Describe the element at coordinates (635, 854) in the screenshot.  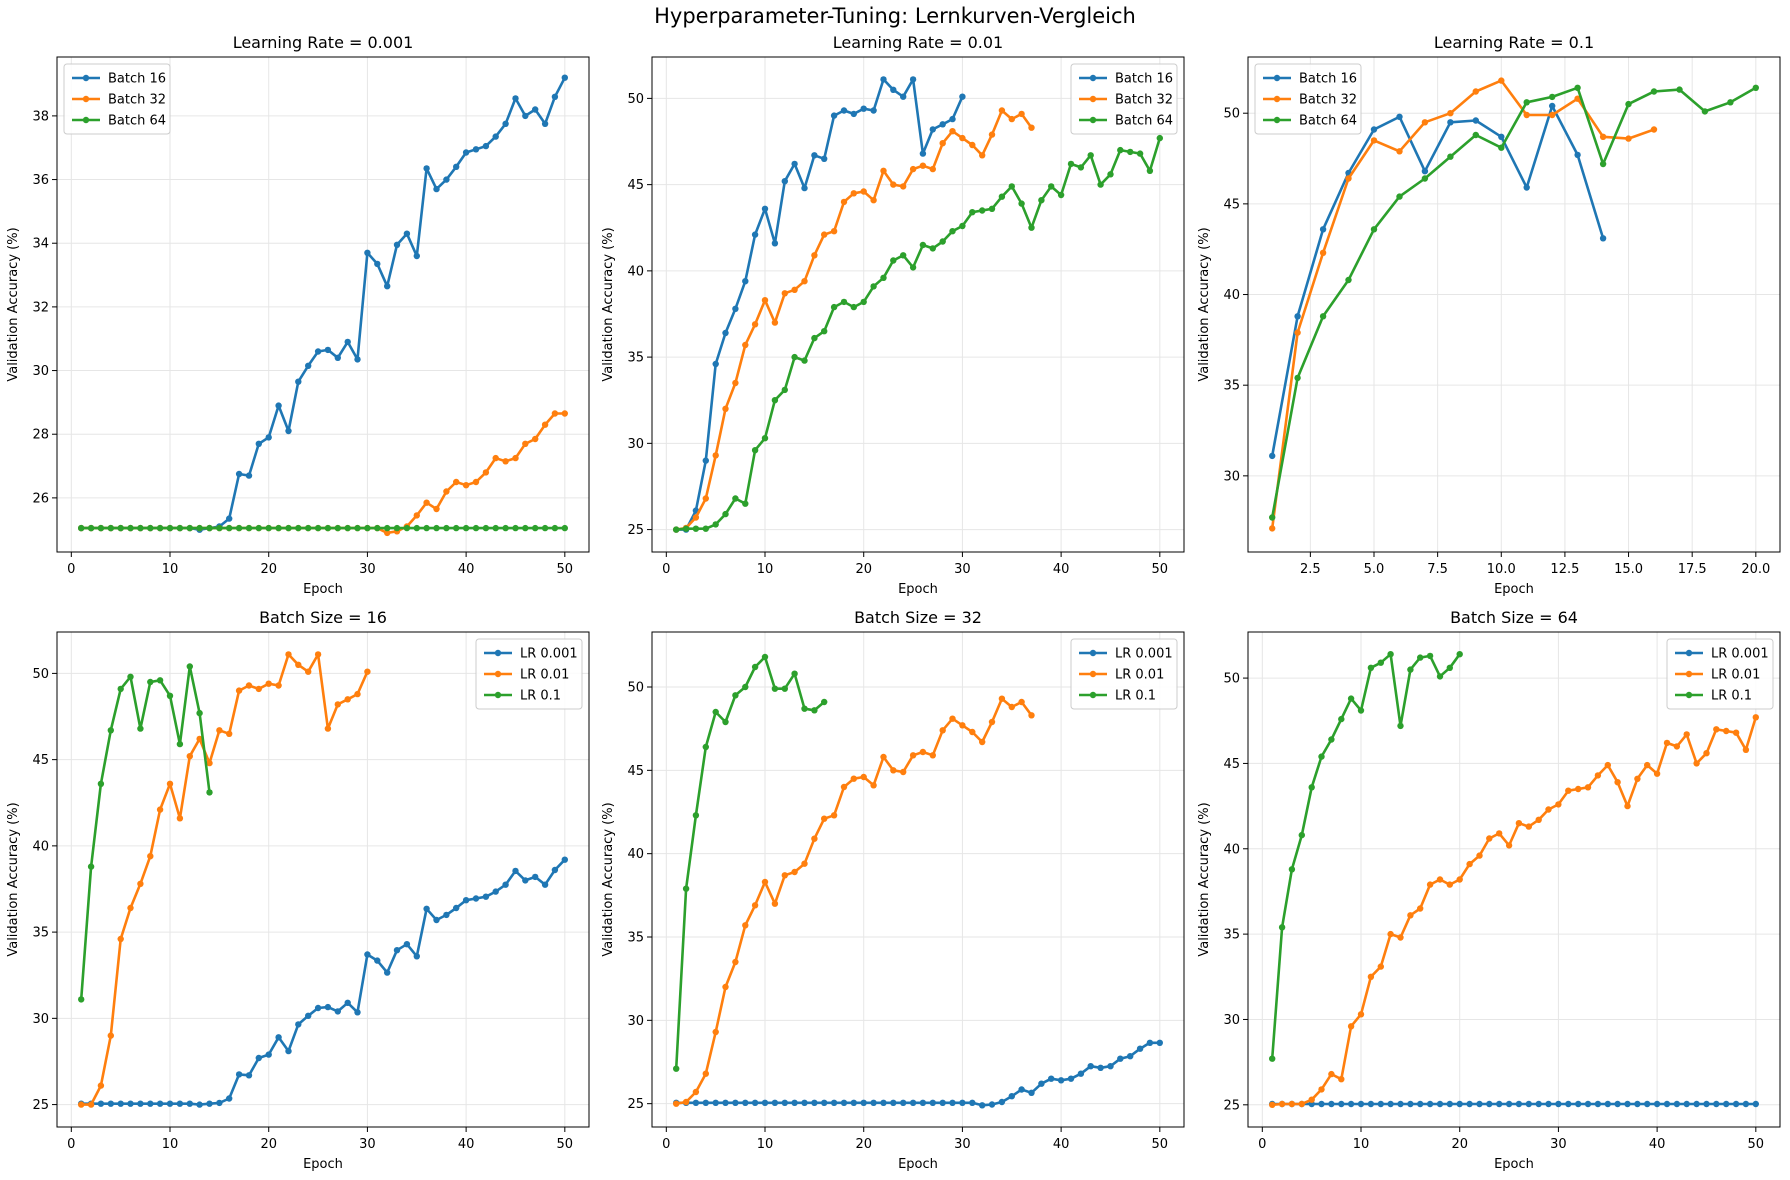
I see `y-tick-label: 40` at that location.